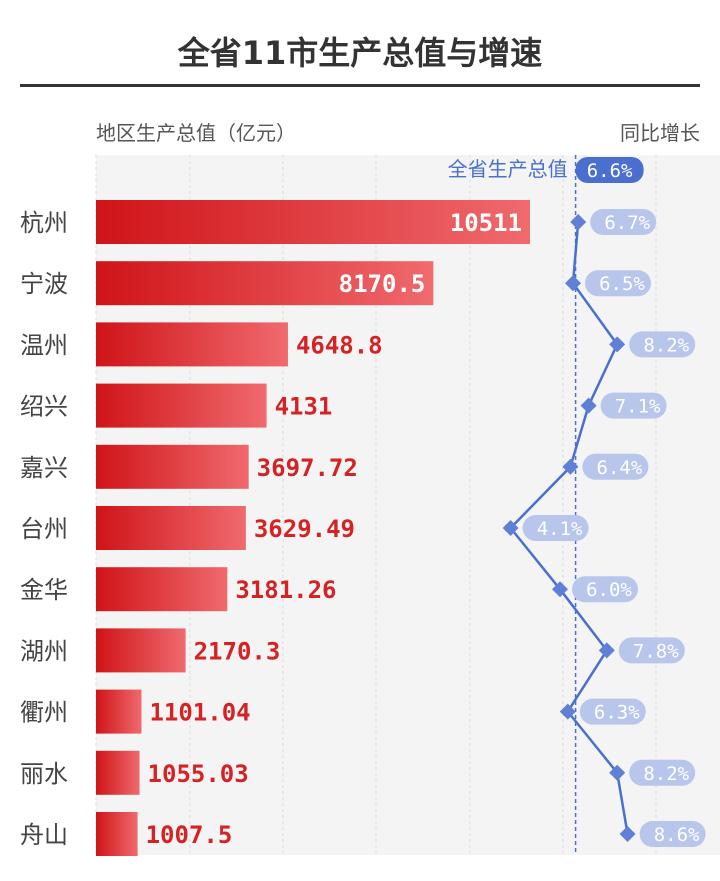  Describe the element at coordinates (677, 835) in the screenshot. I see `growth-label: 8.6%` at that location.